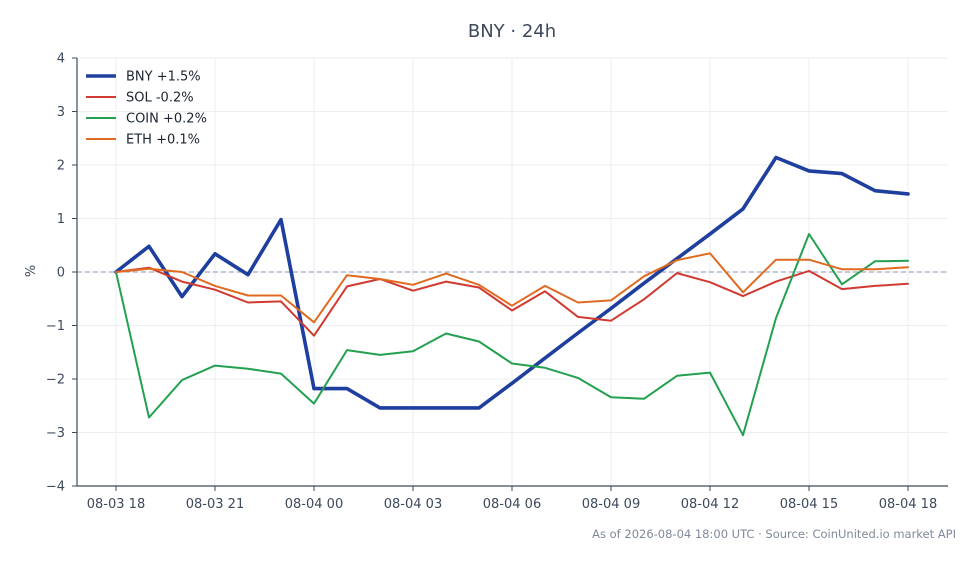  What do you see at coordinates (61, 59) in the screenshot?
I see `y-tick-label: 4` at bounding box center [61, 59].